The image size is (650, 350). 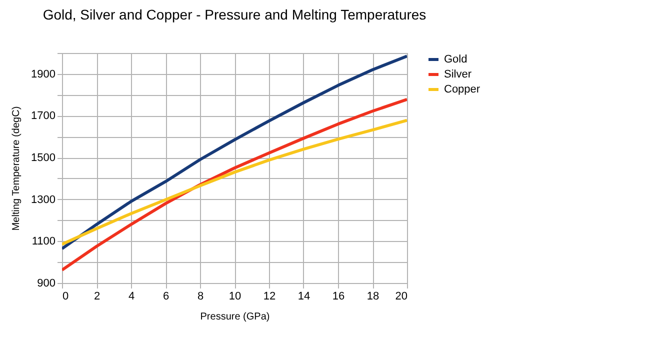 What do you see at coordinates (462, 90) in the screenshot?
I see `legend-label: Copper` at bounding box center [462, 90].